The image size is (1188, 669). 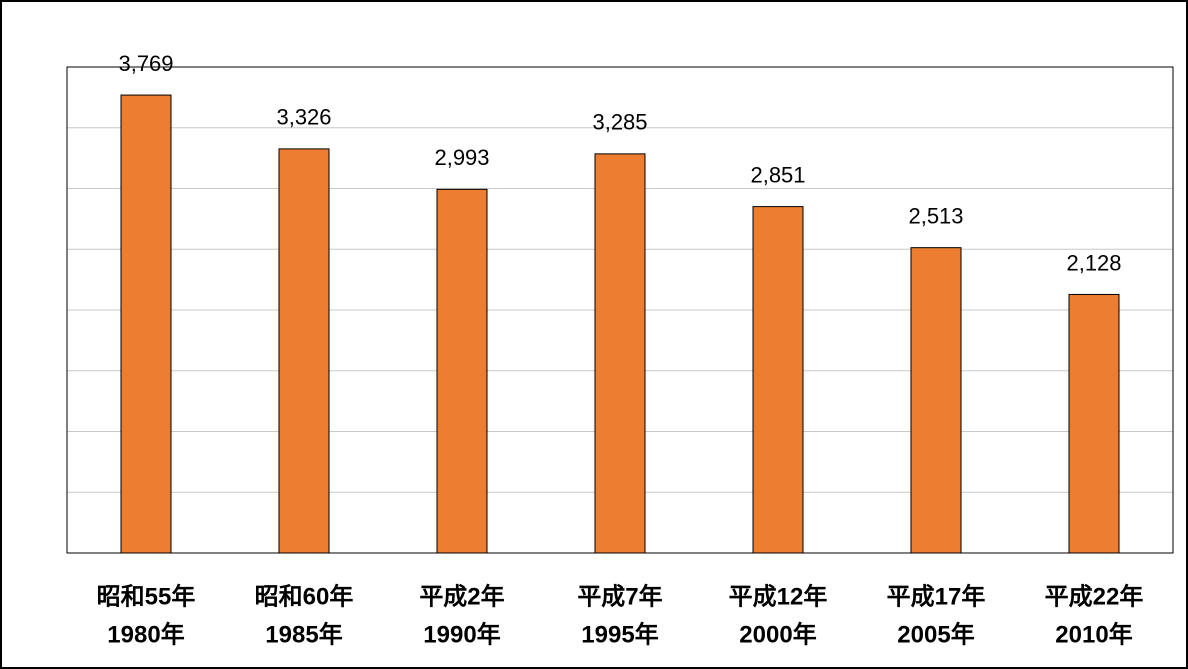 I want to click on x-tick-label: 2000年, so click(x=777, y=634).